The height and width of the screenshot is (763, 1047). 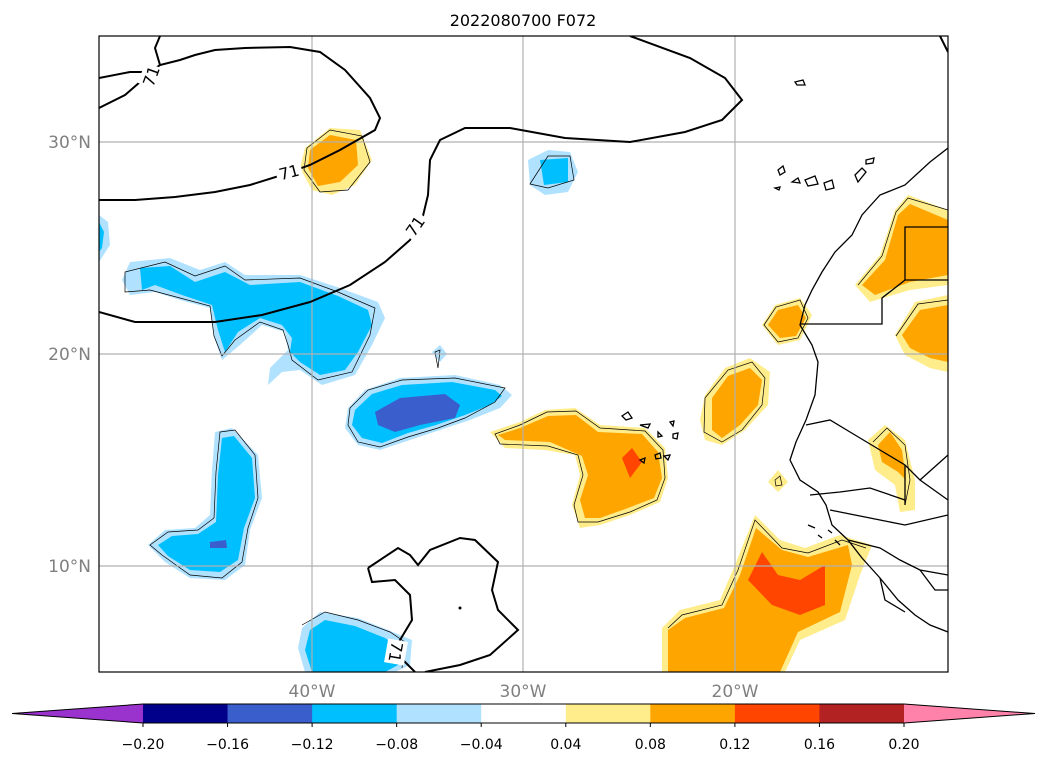 What do you see at coordinates (122, 75) in the screenshot?
I see `contour-line-northwest-short` at bounding box center [122, 75].